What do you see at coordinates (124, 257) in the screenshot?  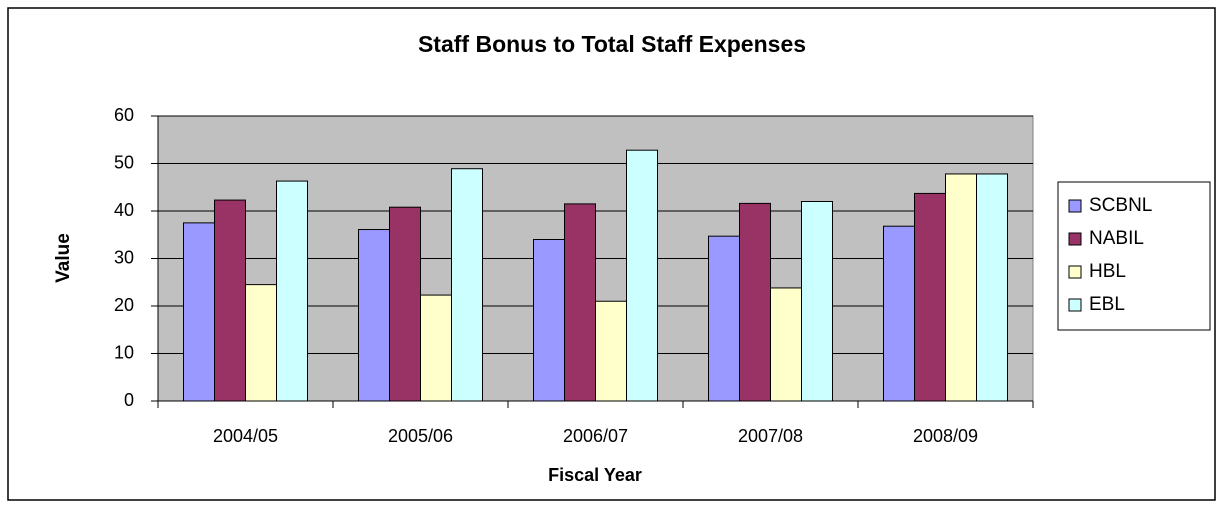 I see `y-tick-label: 30` at bounding box center [124, 257].